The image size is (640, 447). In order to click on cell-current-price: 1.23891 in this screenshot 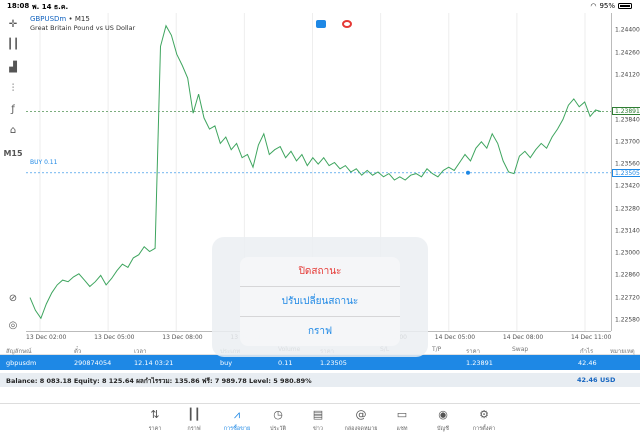, I will do `click(479, 363)`.